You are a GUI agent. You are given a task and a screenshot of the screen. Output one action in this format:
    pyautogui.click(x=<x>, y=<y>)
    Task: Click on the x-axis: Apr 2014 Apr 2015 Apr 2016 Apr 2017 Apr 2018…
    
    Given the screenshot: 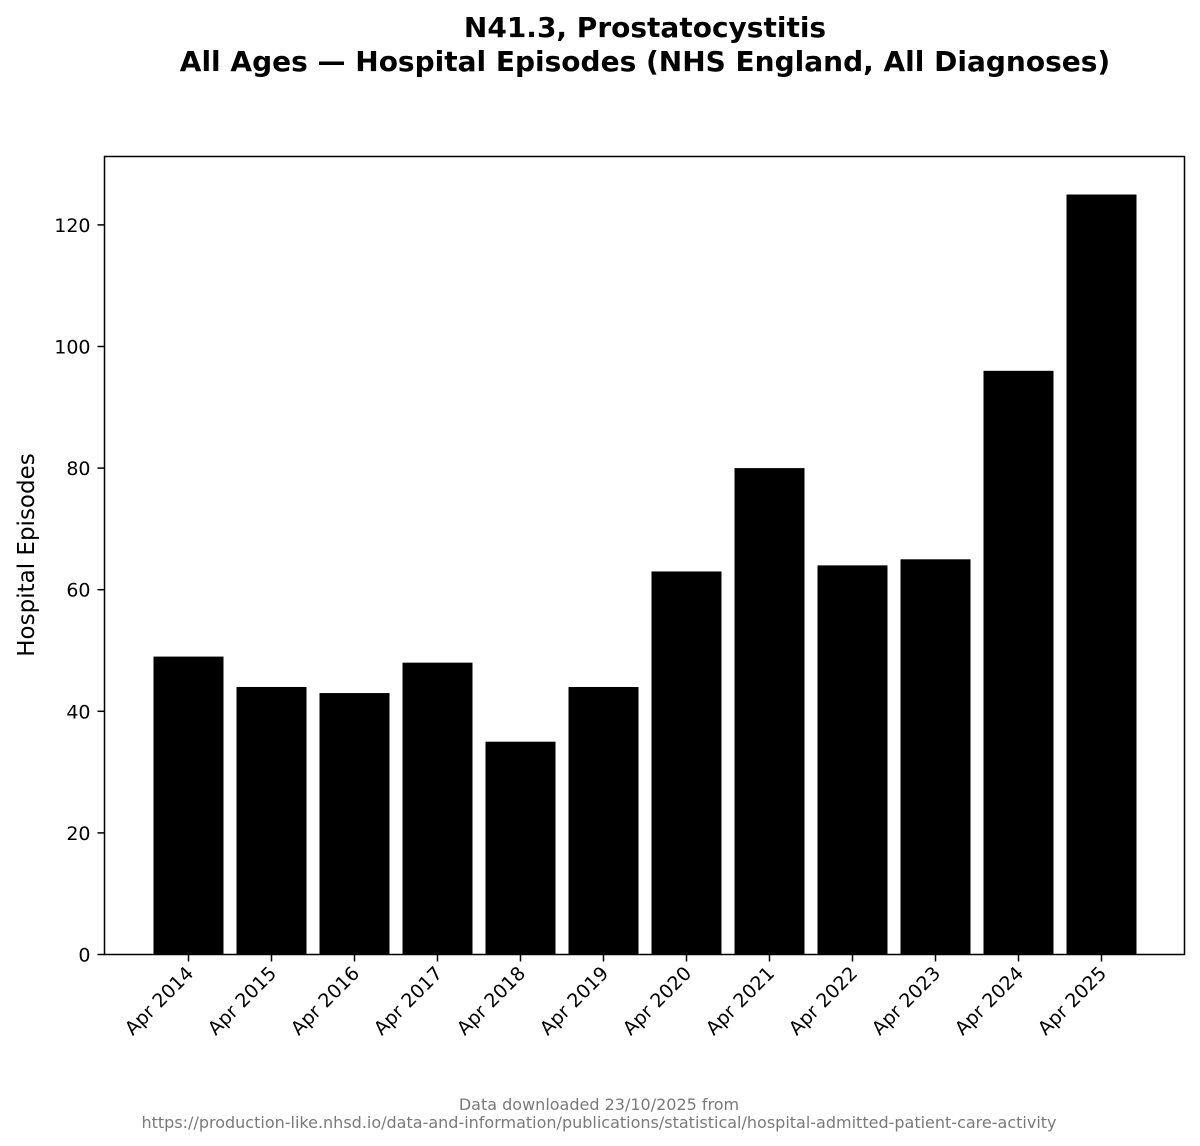 What is the action you would take?
    pyautogui.click(x=616, y=997)
    